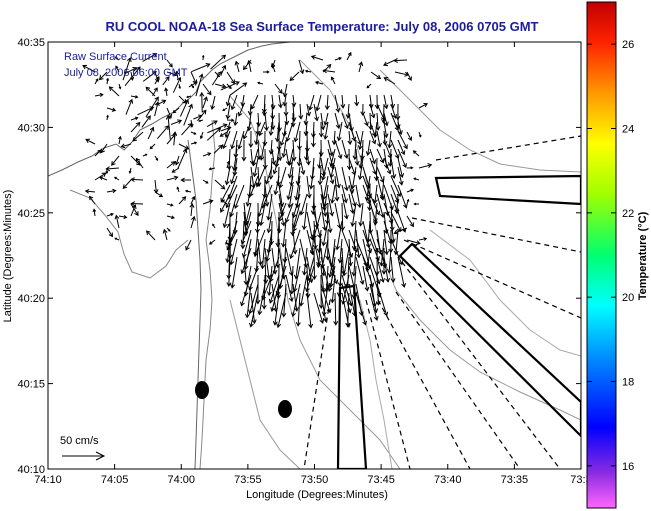 This screenshot has width=651, height=511. Describe the element at coordinates (515, 480) in the screenshot. I see `x-tick-label: 73:35` at that location.